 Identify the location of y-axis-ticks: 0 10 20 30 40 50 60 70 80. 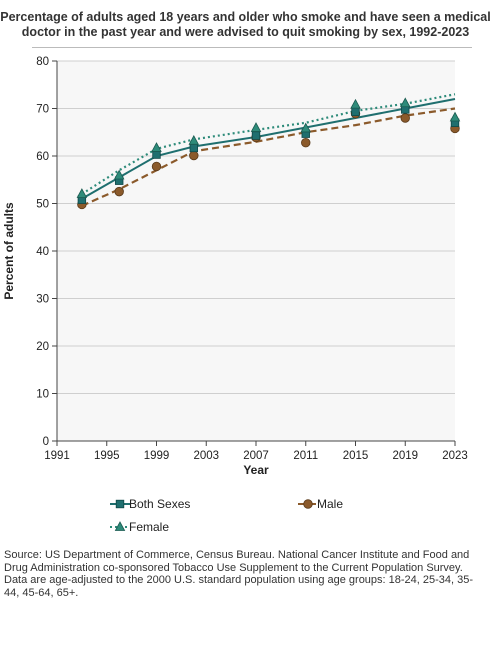
(46, 252).